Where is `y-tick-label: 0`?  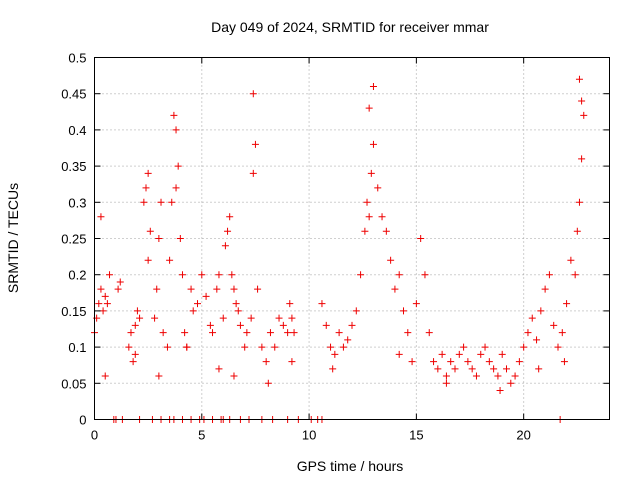 y-tick-label: 0 is located at coordinates (82, 420).